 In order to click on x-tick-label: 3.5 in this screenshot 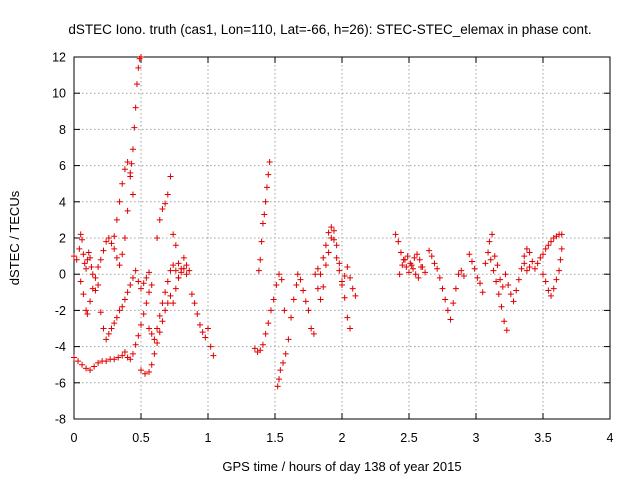, I will do `click(542, 438)`.